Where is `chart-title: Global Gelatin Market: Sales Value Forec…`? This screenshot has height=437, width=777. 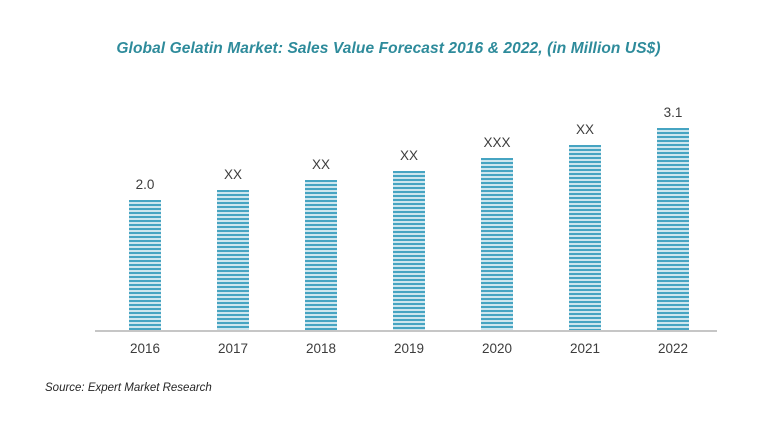
chart-title: Global Gelatin Market: Sales Value Forec… is located at coordinates (388, 48).